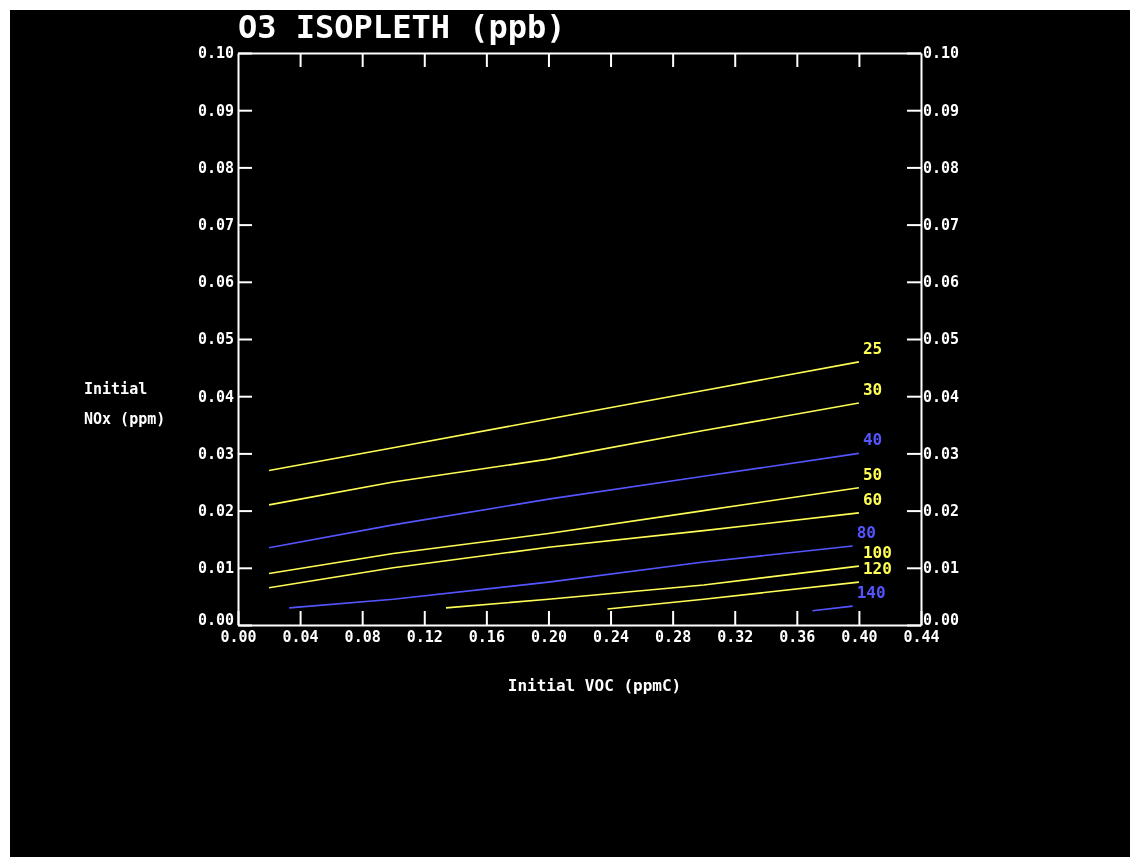 The width and height of the screenshot is (1140, 857). What do you see at coordinates (941, 568) in the screenshot?
I see `y2-tick-label: 0.01` at bounding box center [941, 568].